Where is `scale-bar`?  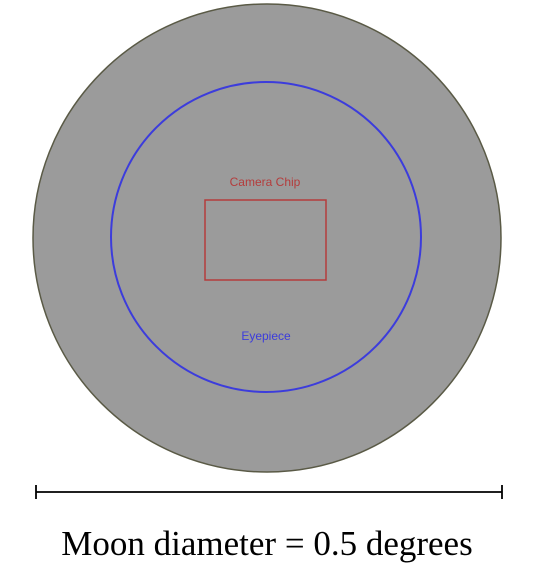 scale-bar is located at coordinates (269, 492).